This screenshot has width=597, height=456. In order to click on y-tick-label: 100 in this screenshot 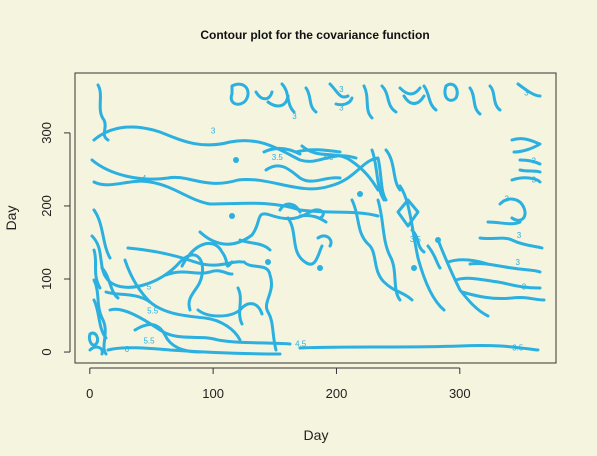, I will do `click(46, 279)`.